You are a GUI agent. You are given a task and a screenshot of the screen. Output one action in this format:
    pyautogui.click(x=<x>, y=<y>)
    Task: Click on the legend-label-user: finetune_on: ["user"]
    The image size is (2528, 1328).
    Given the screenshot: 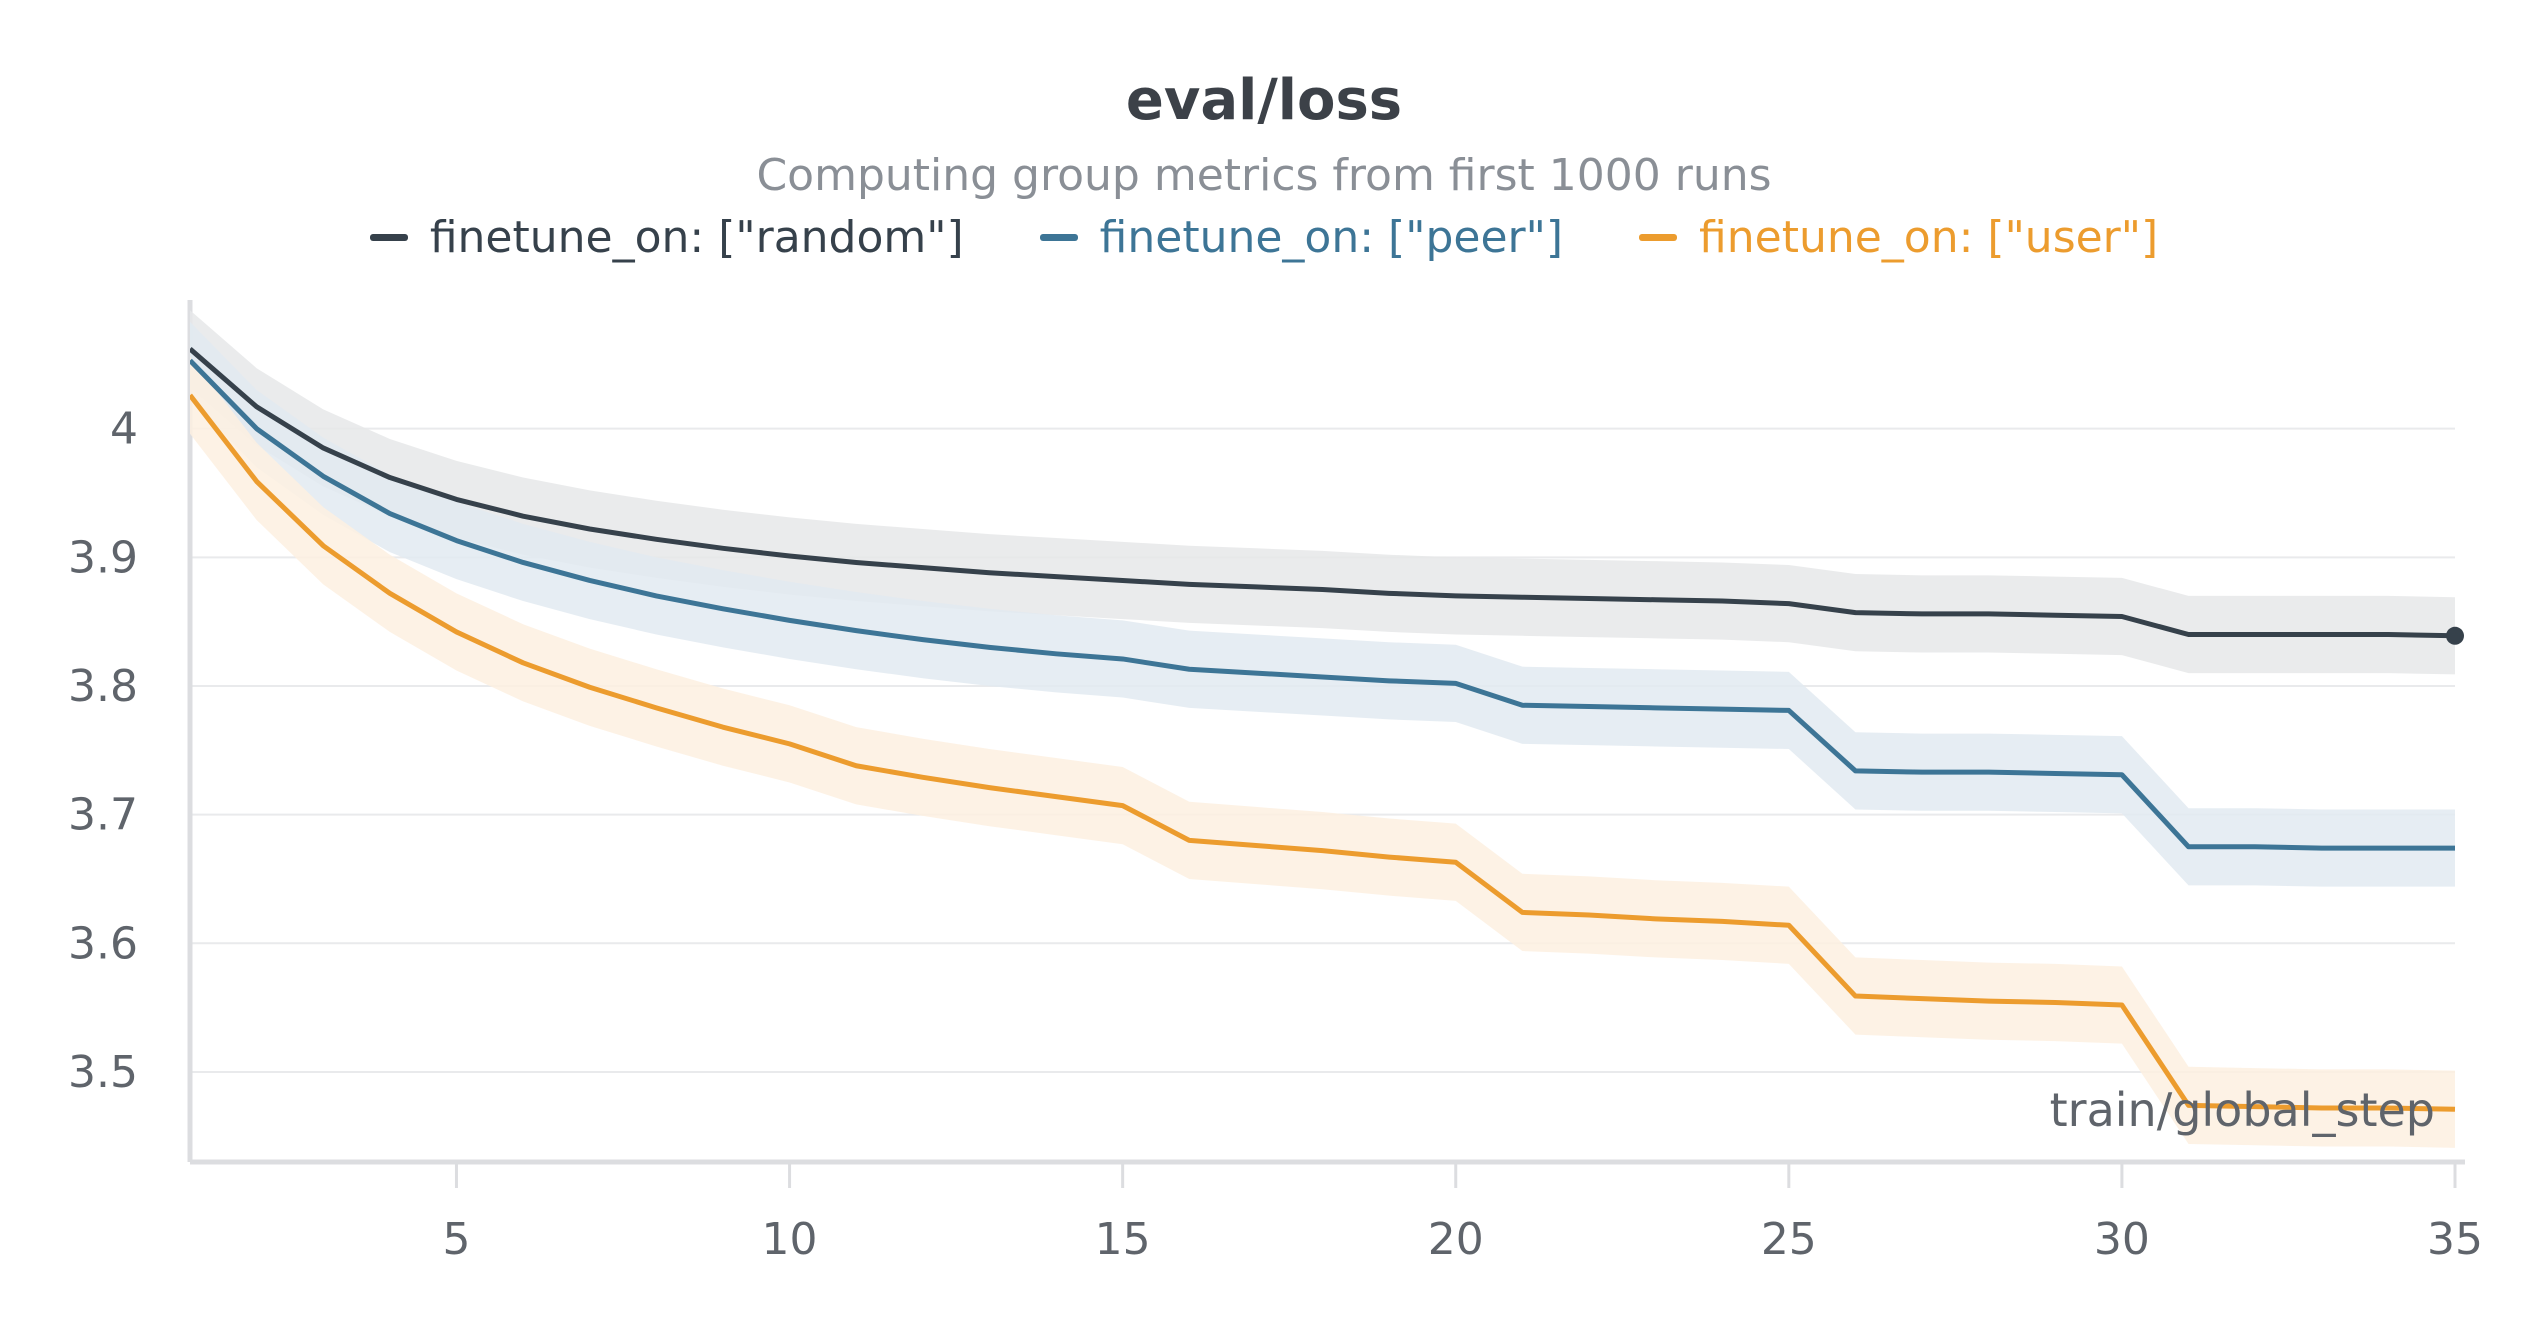 What is the action you would take?
    pyautogui.click(x=1929, y=237)
    